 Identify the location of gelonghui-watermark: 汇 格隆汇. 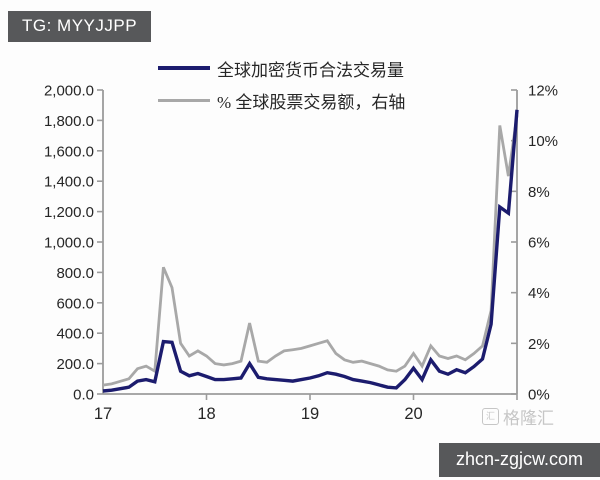
(518, 416).